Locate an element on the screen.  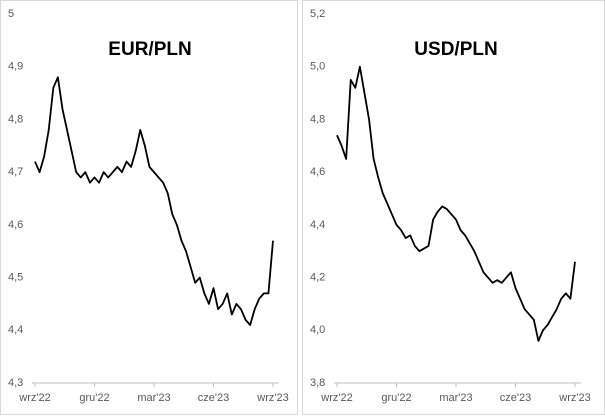
y-tick-label: 5,0 is located at coordinates (317, 67).